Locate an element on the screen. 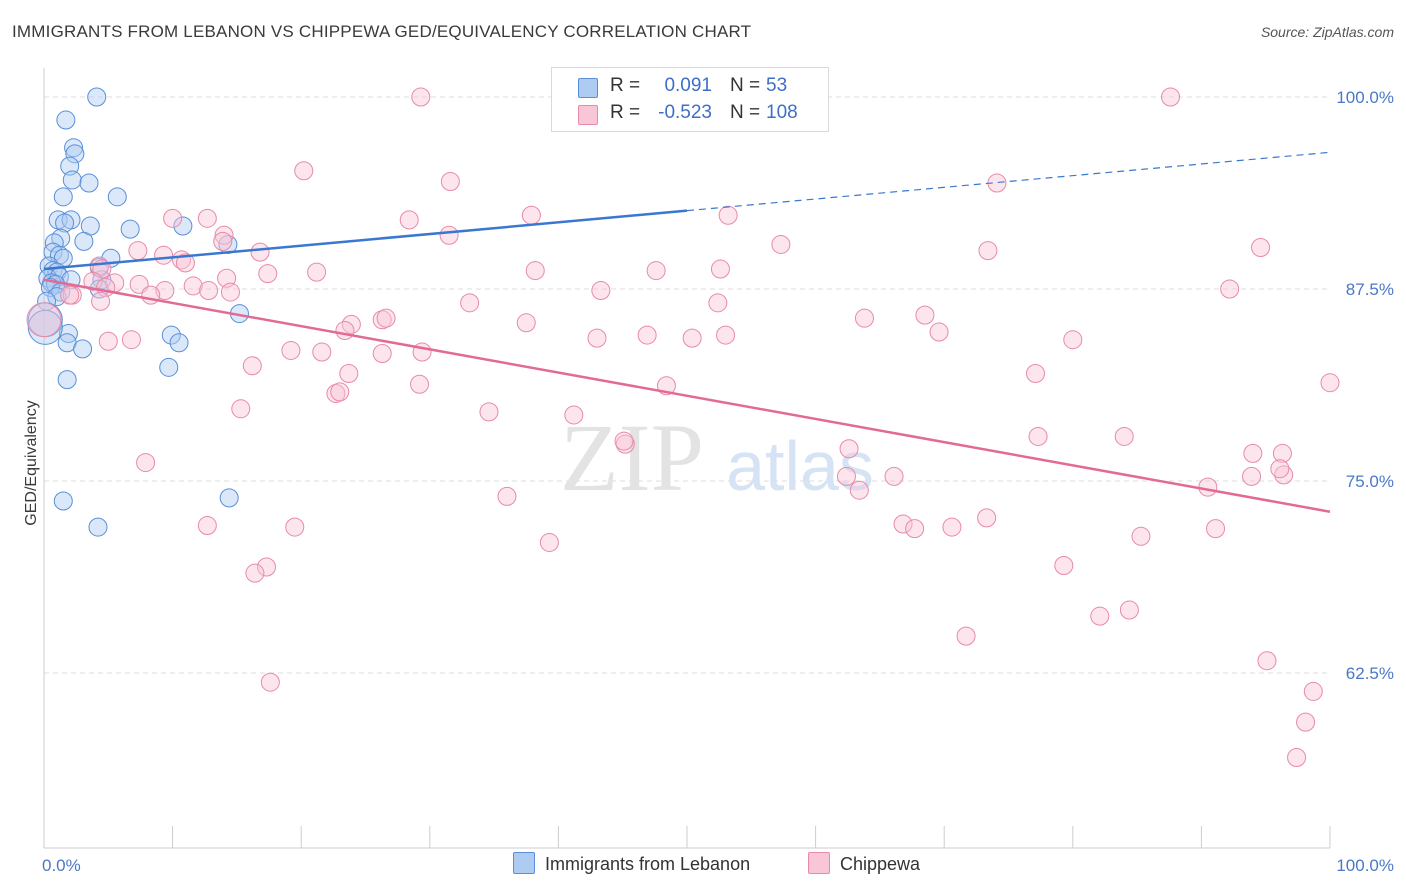 The height and width of the screenshot is (892, 1406). bottom-legend-lebanon: Immigrants from Lebanon is located at coordinates (631, 863).